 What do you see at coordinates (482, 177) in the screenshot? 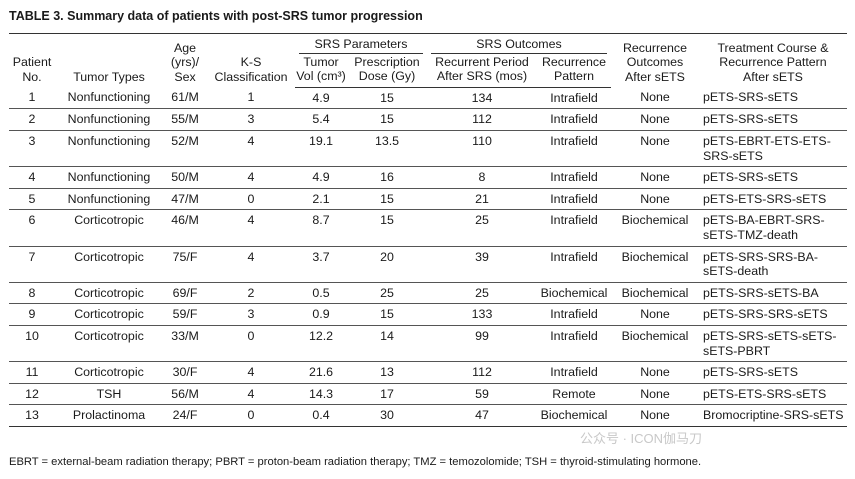
I see `cell-recurrent-period: 8` at bounding box center [482, 177].